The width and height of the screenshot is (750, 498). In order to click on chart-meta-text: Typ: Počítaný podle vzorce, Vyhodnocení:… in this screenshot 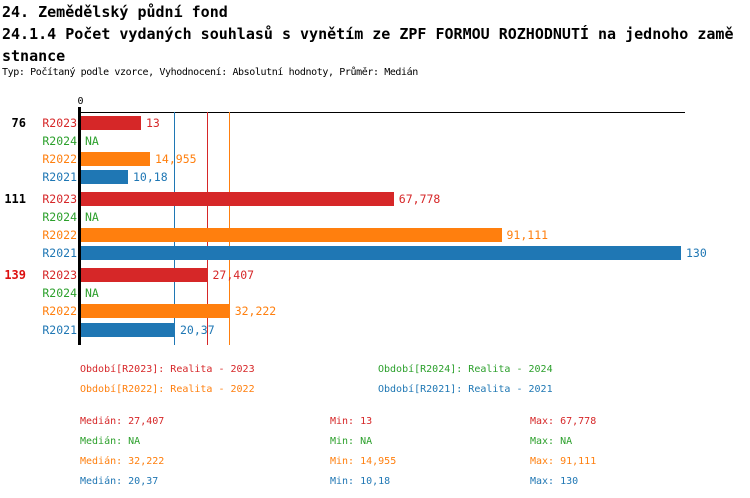, I will do `click(210, 72)`.